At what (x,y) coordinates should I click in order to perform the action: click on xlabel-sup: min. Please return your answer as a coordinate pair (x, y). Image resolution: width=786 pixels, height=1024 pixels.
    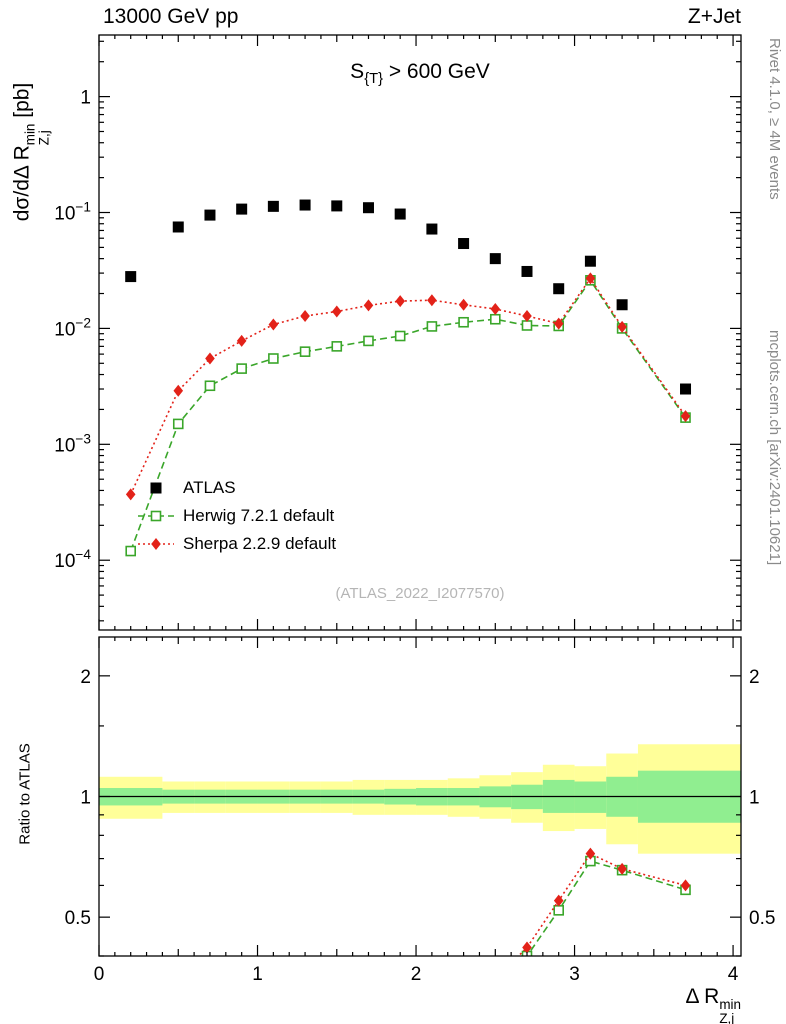
    Looking at the image, I should click on (730, 1005).